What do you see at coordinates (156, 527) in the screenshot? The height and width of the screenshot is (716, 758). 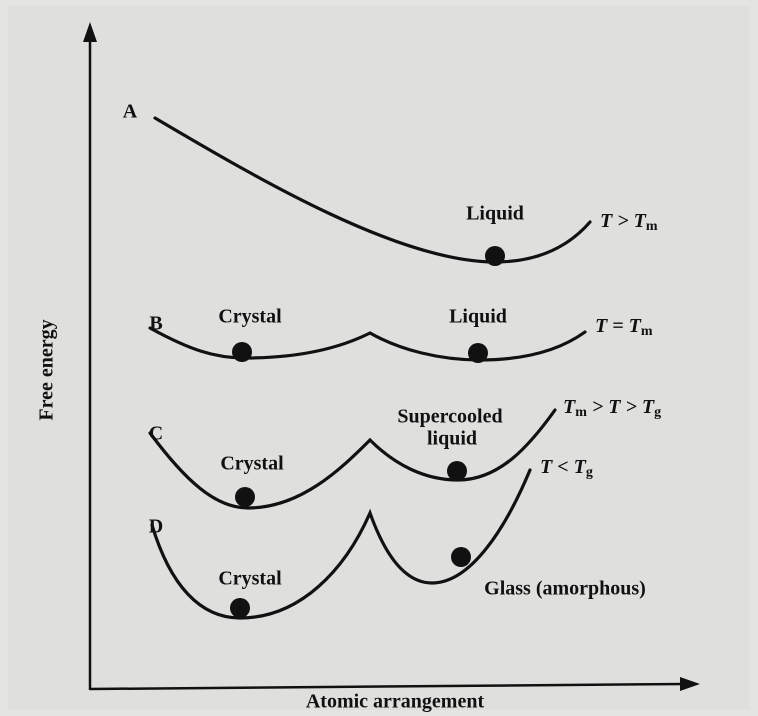 I see `curve-label: D` at bounding box center [156, 527].